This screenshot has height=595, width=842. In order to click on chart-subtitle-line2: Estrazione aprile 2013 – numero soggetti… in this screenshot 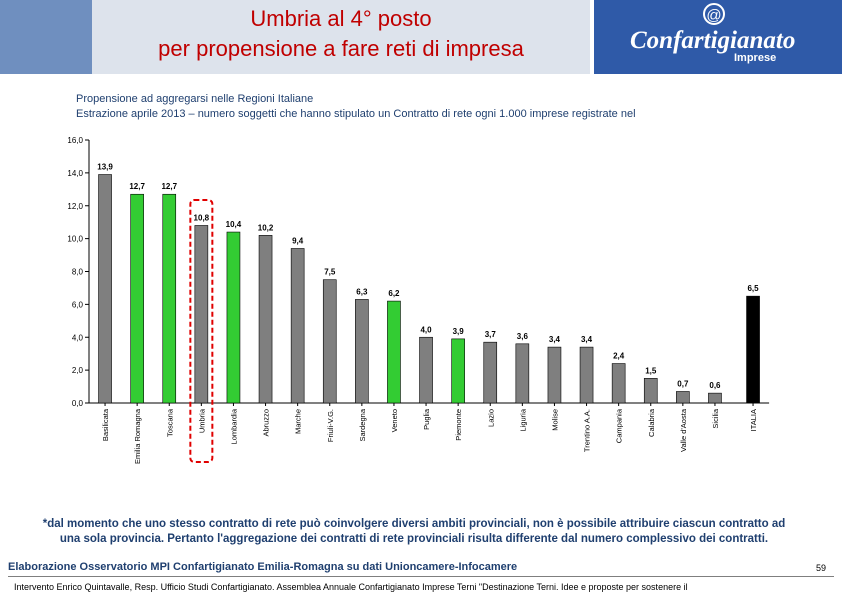, I will do `click(356, 114)`.